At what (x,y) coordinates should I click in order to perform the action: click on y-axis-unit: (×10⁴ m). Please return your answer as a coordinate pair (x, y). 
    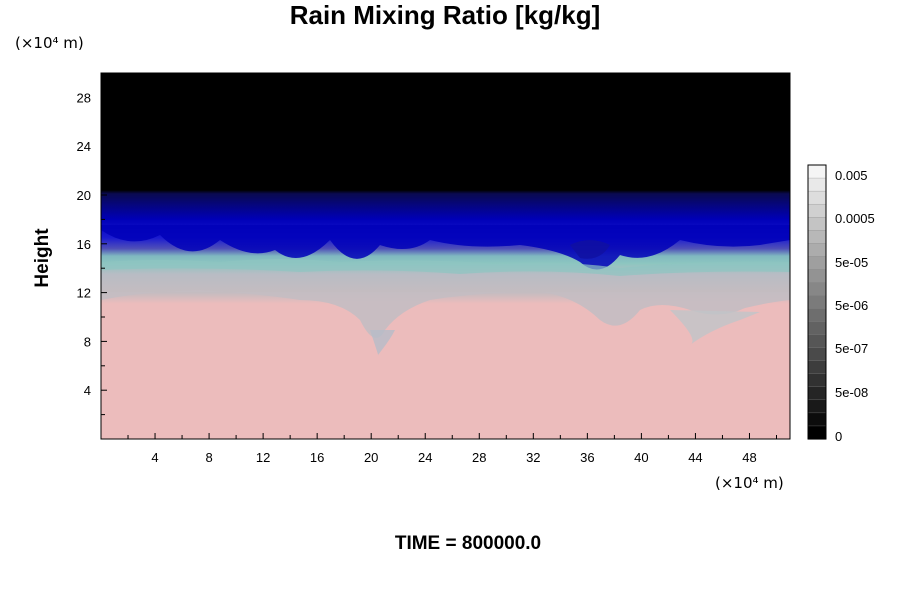
    Looking at the image, I should click on (49, 43).